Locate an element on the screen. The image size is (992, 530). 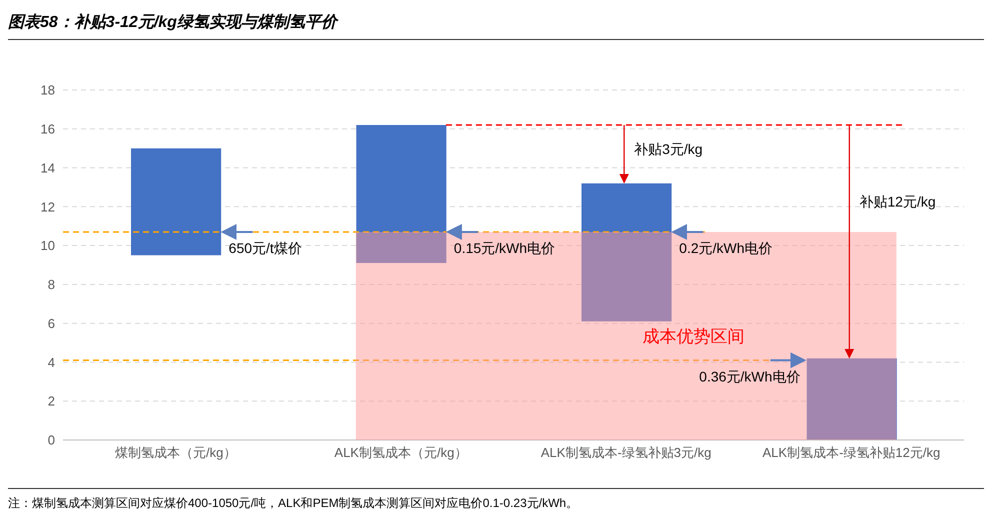
y-tick-label: 8 is located at coordinates (51, 284).